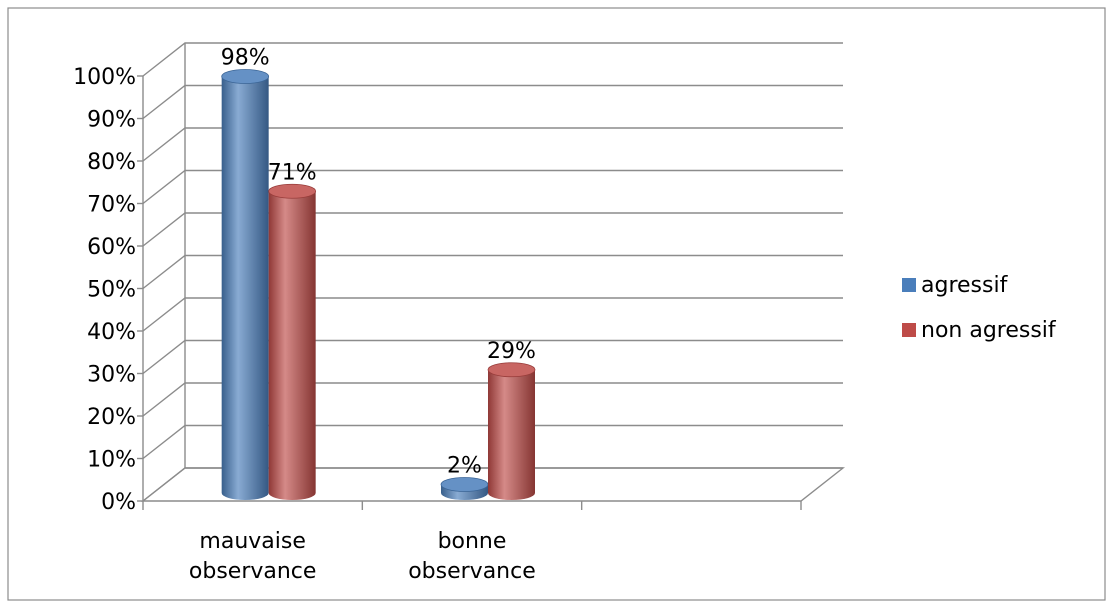  I want to click on data-label: 2%, so click(464, 466).